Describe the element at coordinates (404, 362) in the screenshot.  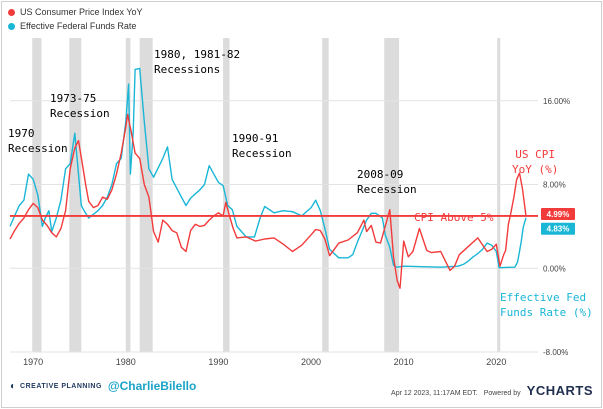
I see `x-tick-label: 2010` at that location.